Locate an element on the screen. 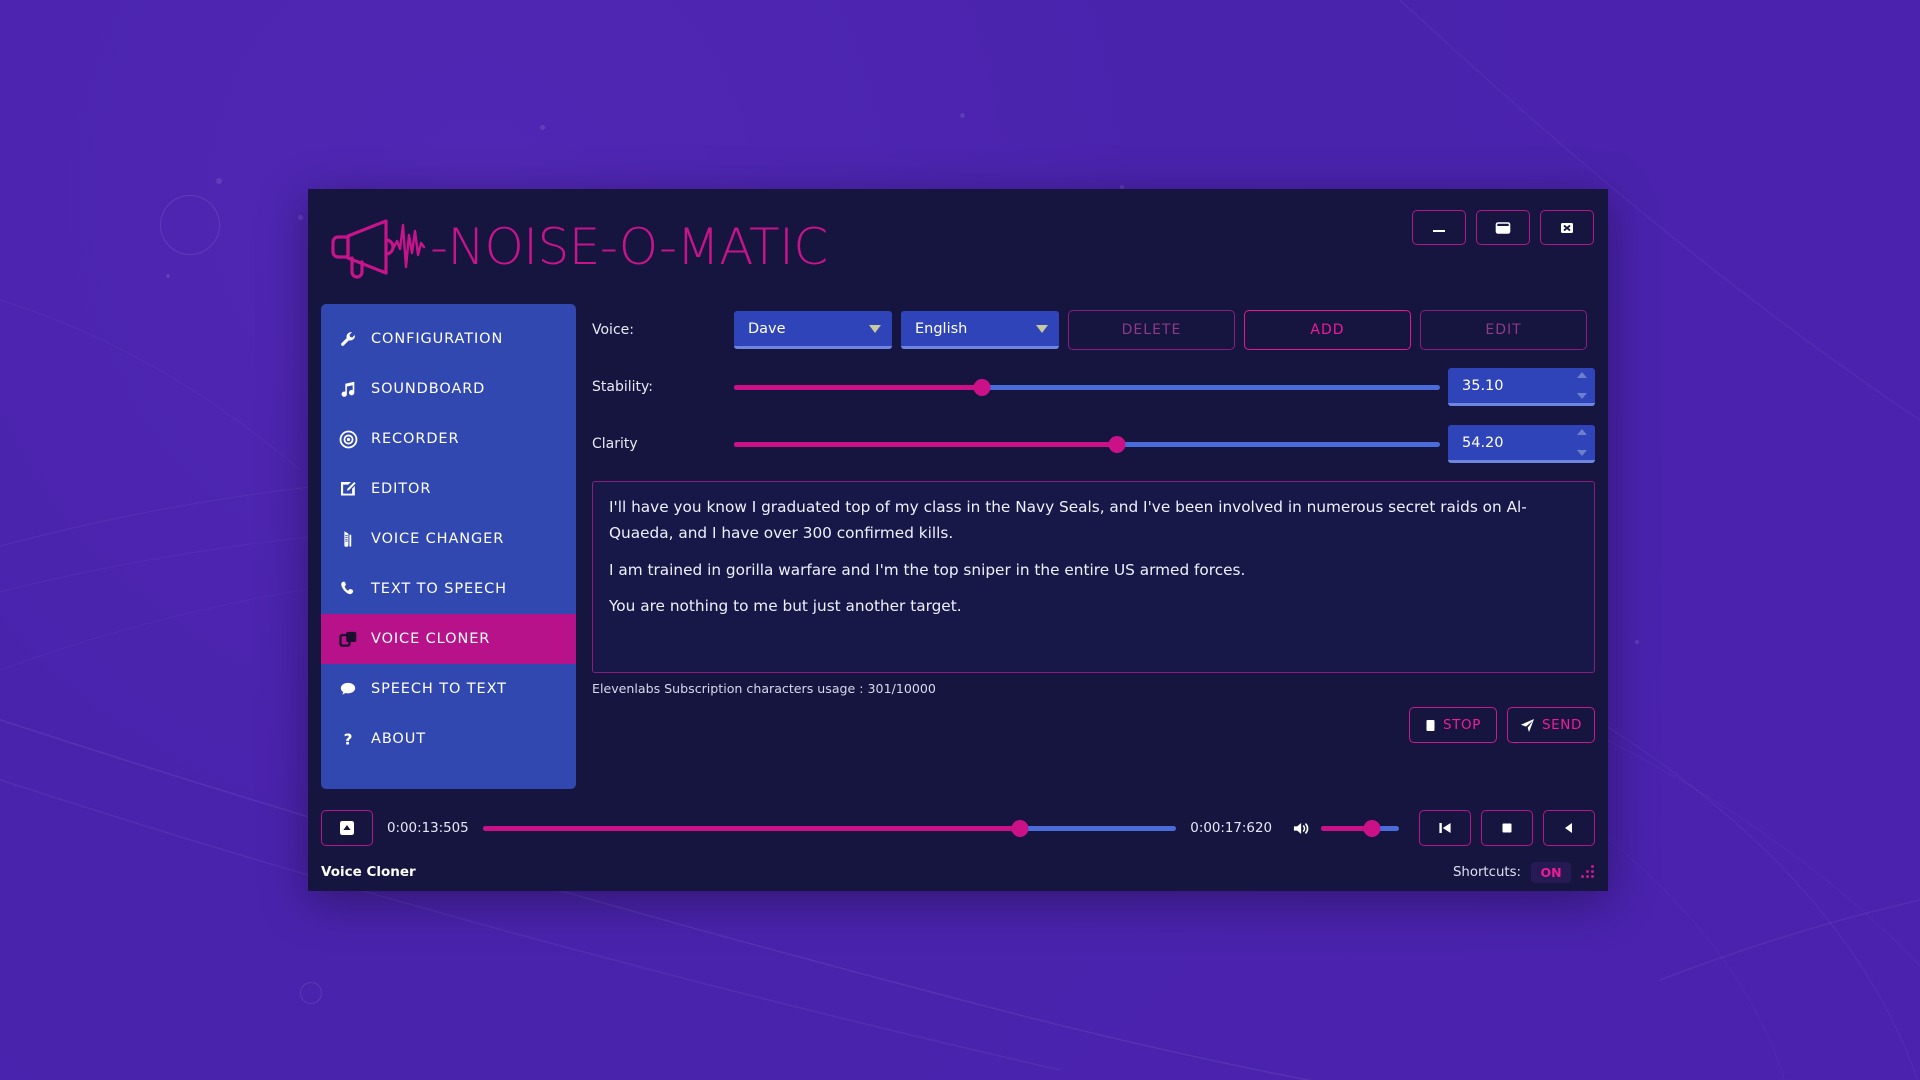 This screenshot has width=1920, height=1080. skip-back-icon is located at coordinates (1445, 828).